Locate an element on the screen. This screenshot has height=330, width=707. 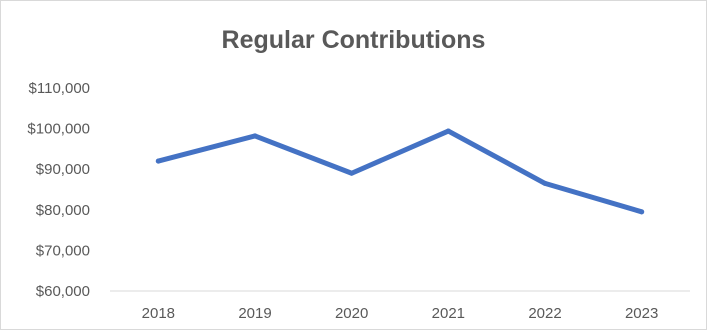
y-tick-label: $100,000 is located at coordinates (58, 129).